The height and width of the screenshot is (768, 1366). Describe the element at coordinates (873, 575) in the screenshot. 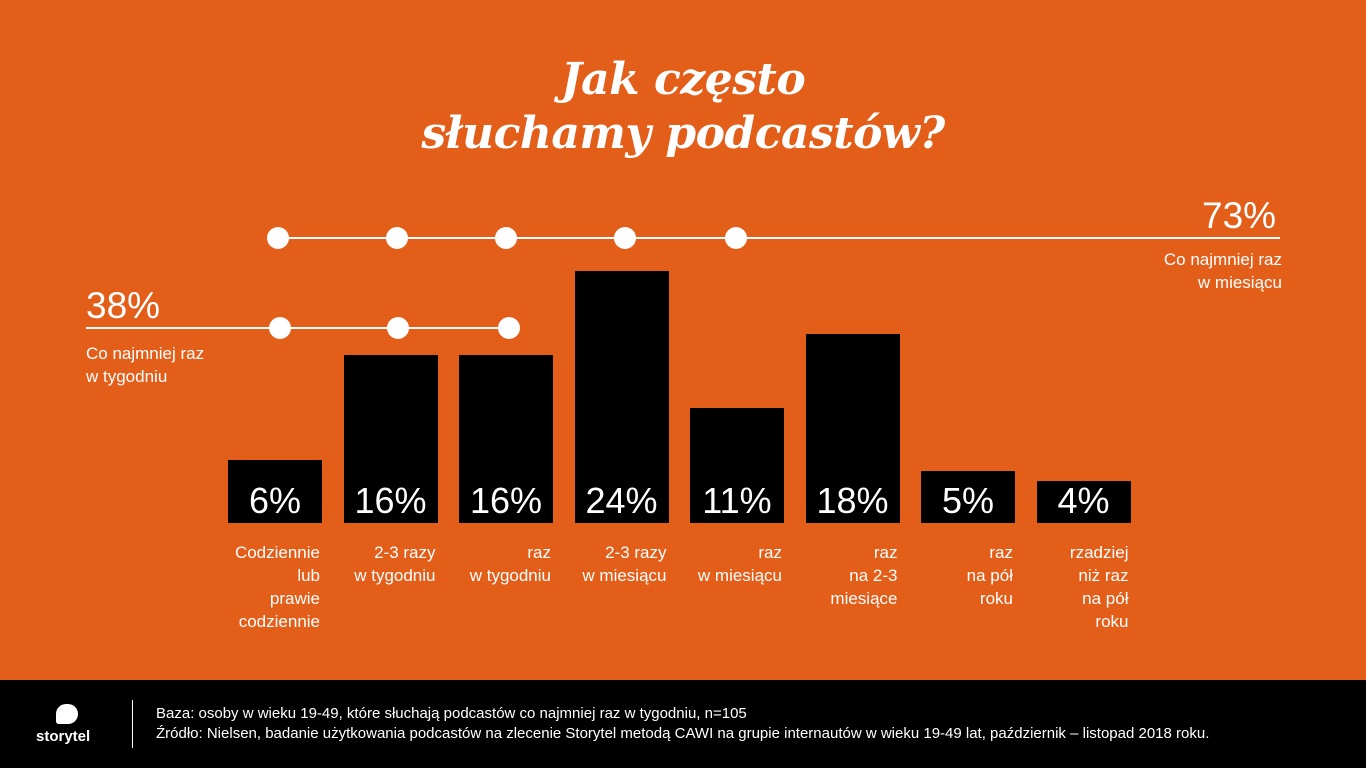

I see `category-label-5-line-1: na 2-3` at that location.